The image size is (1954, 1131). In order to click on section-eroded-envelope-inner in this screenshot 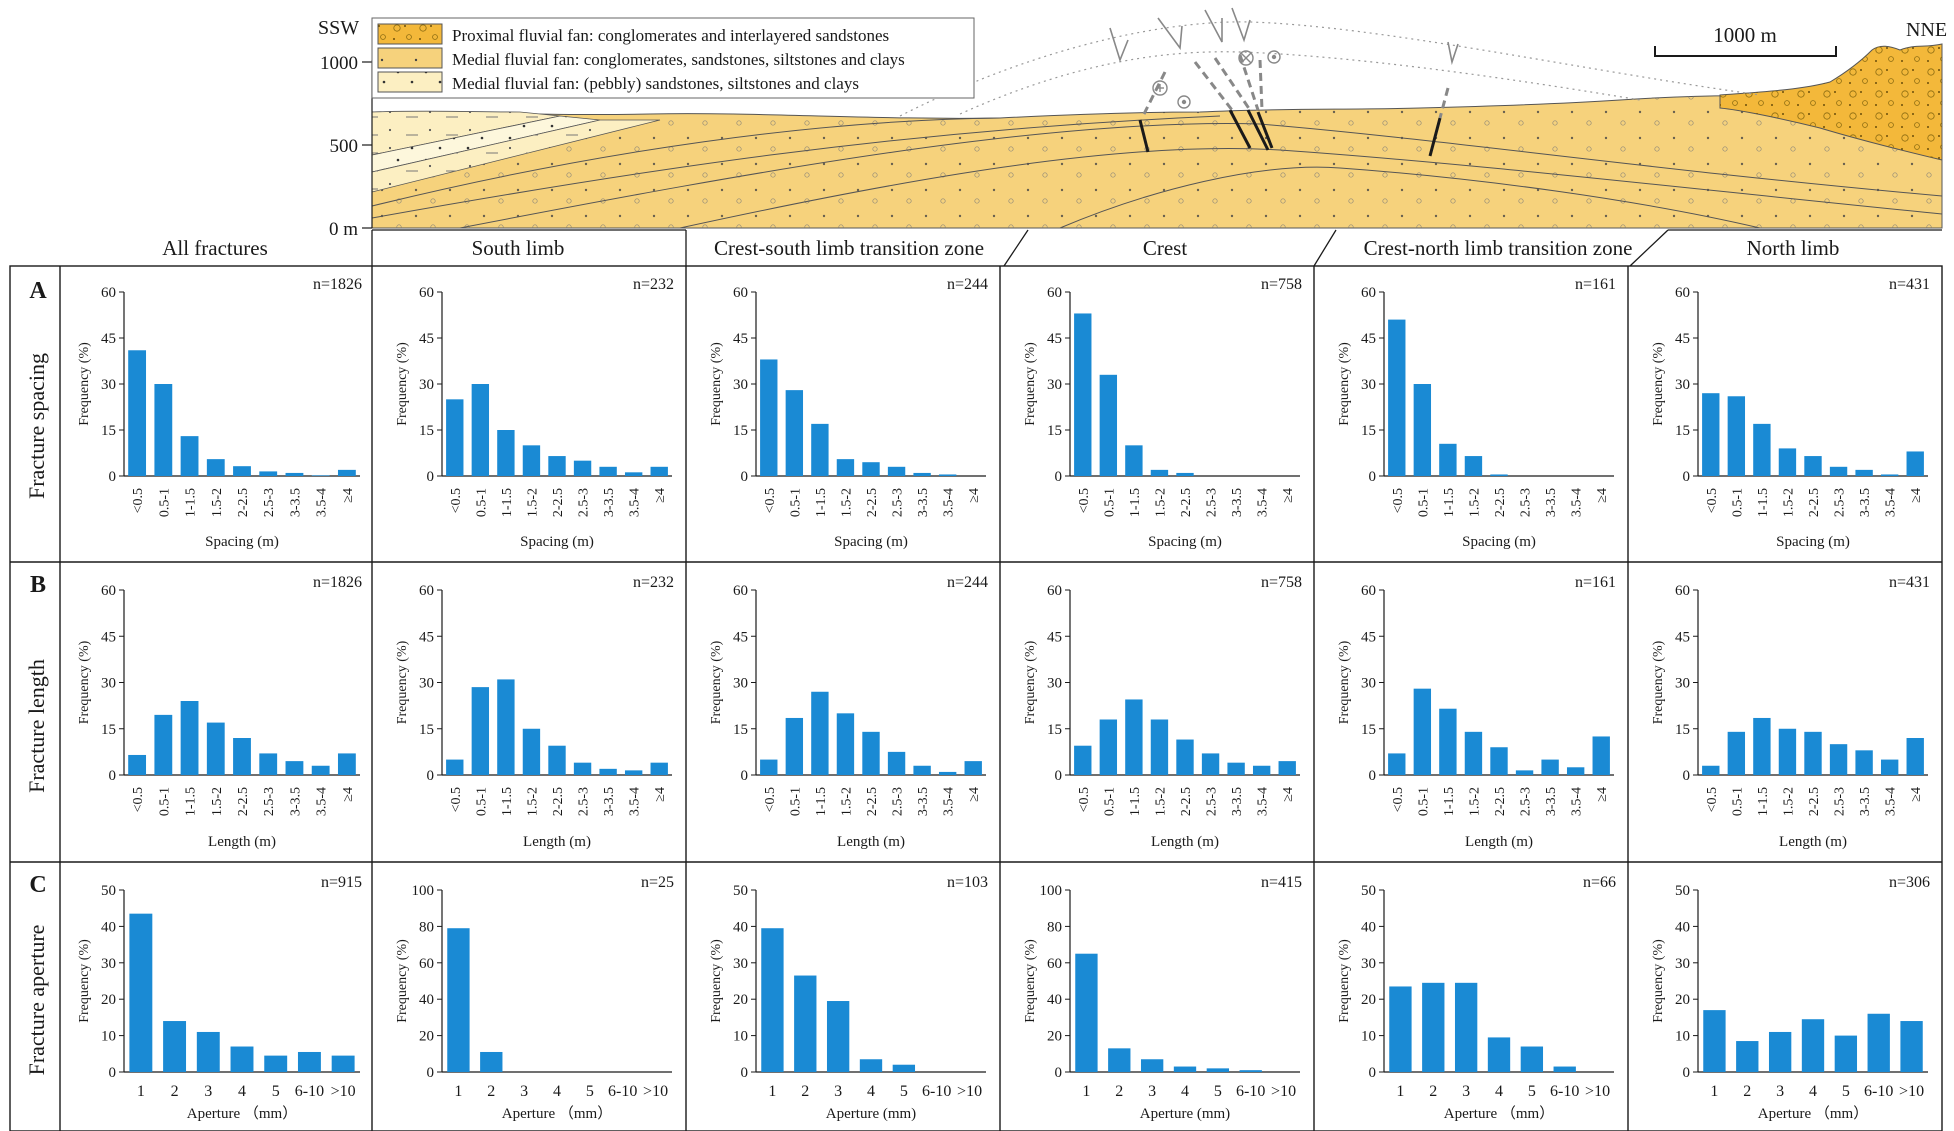, I will do `click(1300, 83)`.